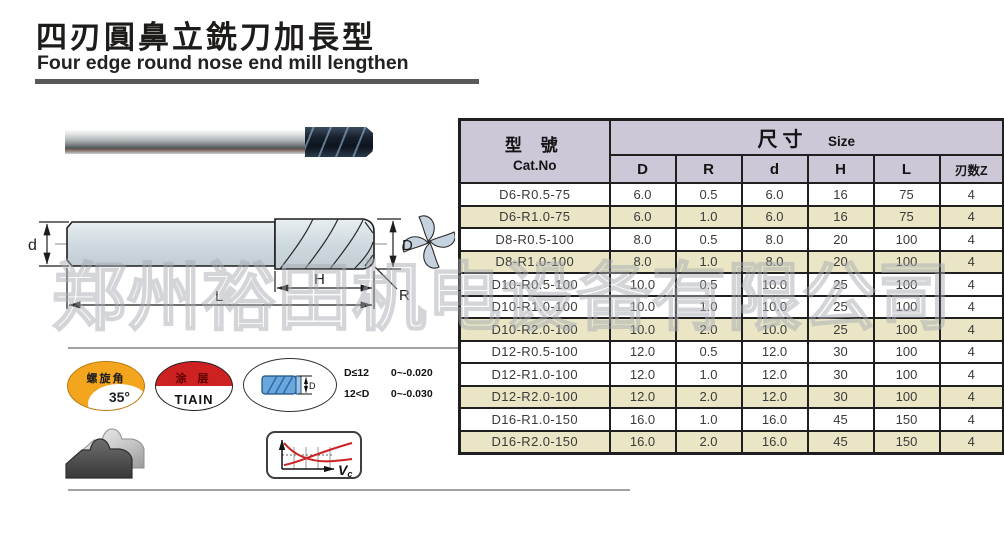  Describe the element at coordinates (223, 63) in the screenshot. I see `page-subtitle: Four edge round nose end mill lengthen` at that location.